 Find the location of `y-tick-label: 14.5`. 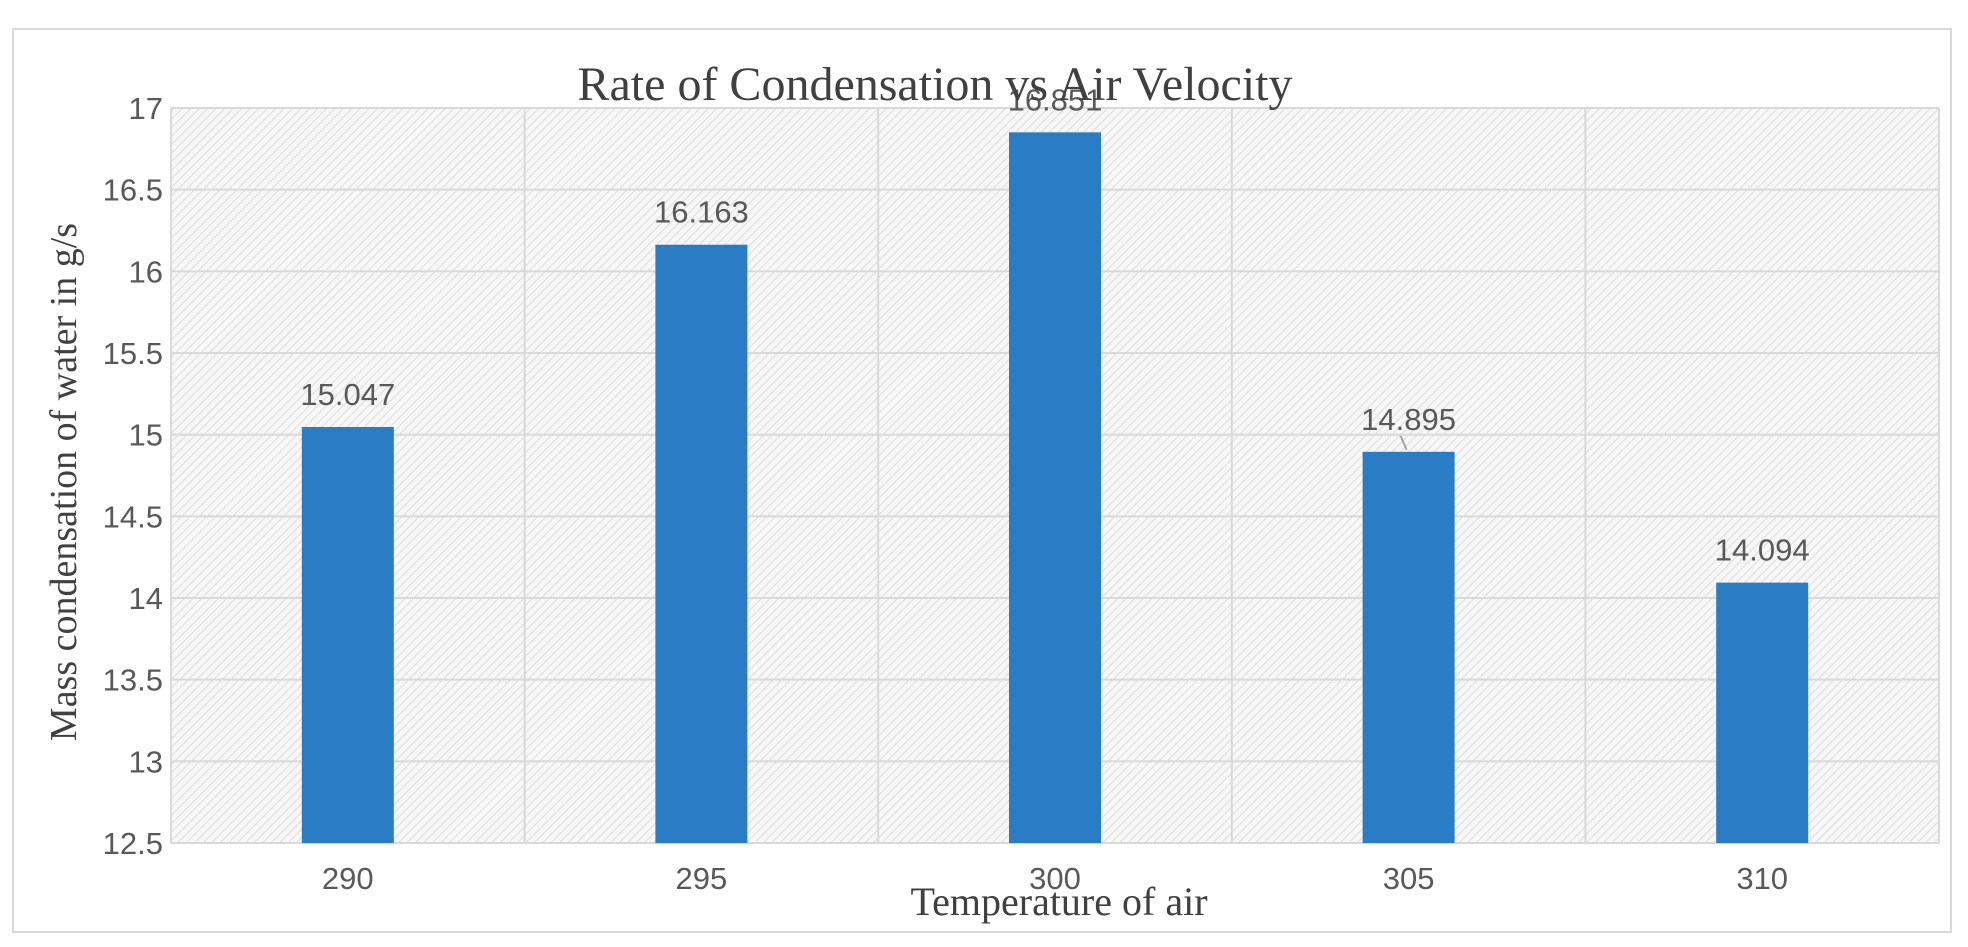

y-tick-label: 14.5 is located at coordinates (133, 516).